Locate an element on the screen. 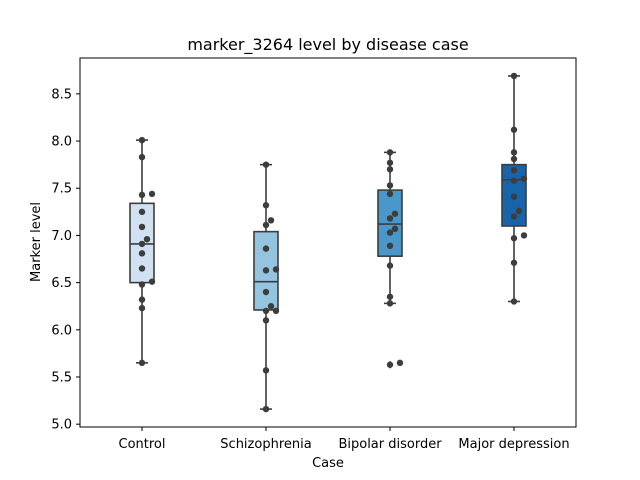  x-axis-label: Case is located at coordinates (328, 463).